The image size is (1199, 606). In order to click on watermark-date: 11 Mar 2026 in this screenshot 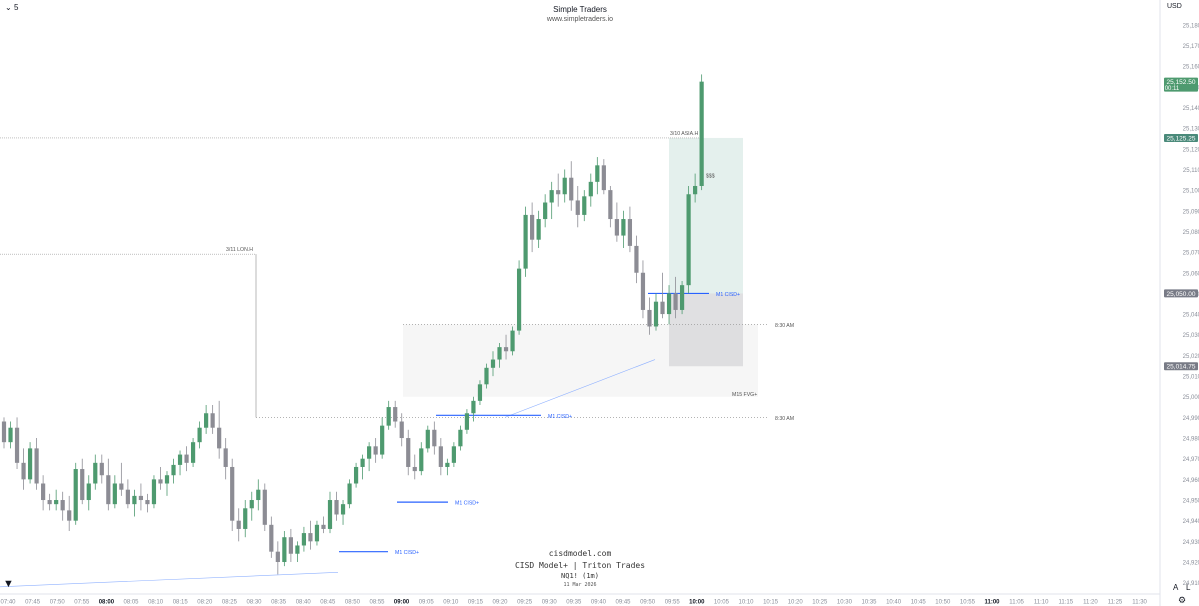, I will do `click(580, 585)`.